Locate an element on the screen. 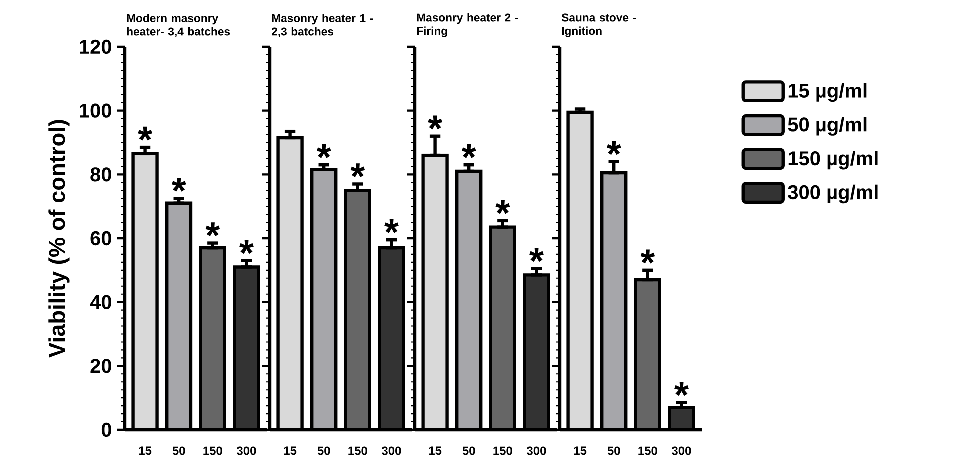  y-tick-label: 80 is located at coordinates (101, 175).